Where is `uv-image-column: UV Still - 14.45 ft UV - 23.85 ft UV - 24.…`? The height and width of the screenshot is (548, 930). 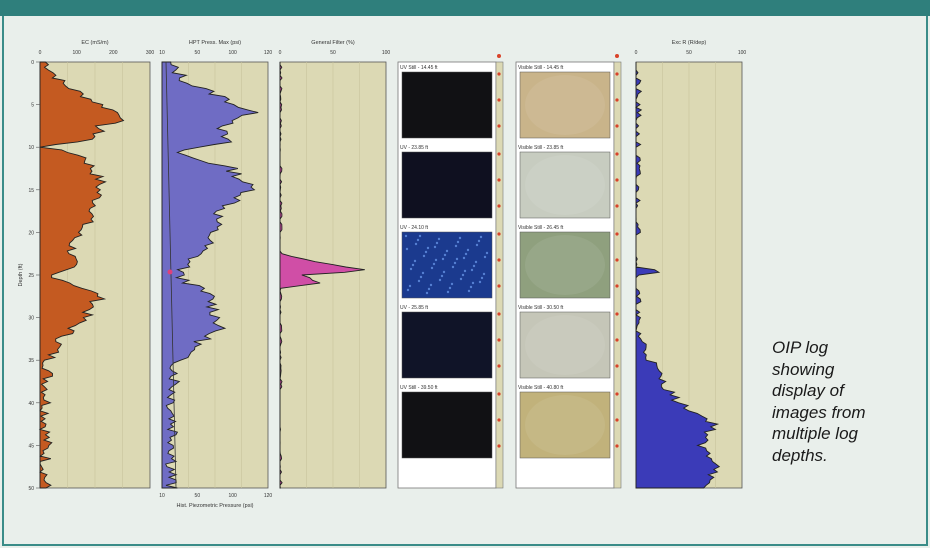 uv-image-column: UV Still - 14.45 ft UV - 23.85 ft UV - 24.… is located at coordinates (450, 271).